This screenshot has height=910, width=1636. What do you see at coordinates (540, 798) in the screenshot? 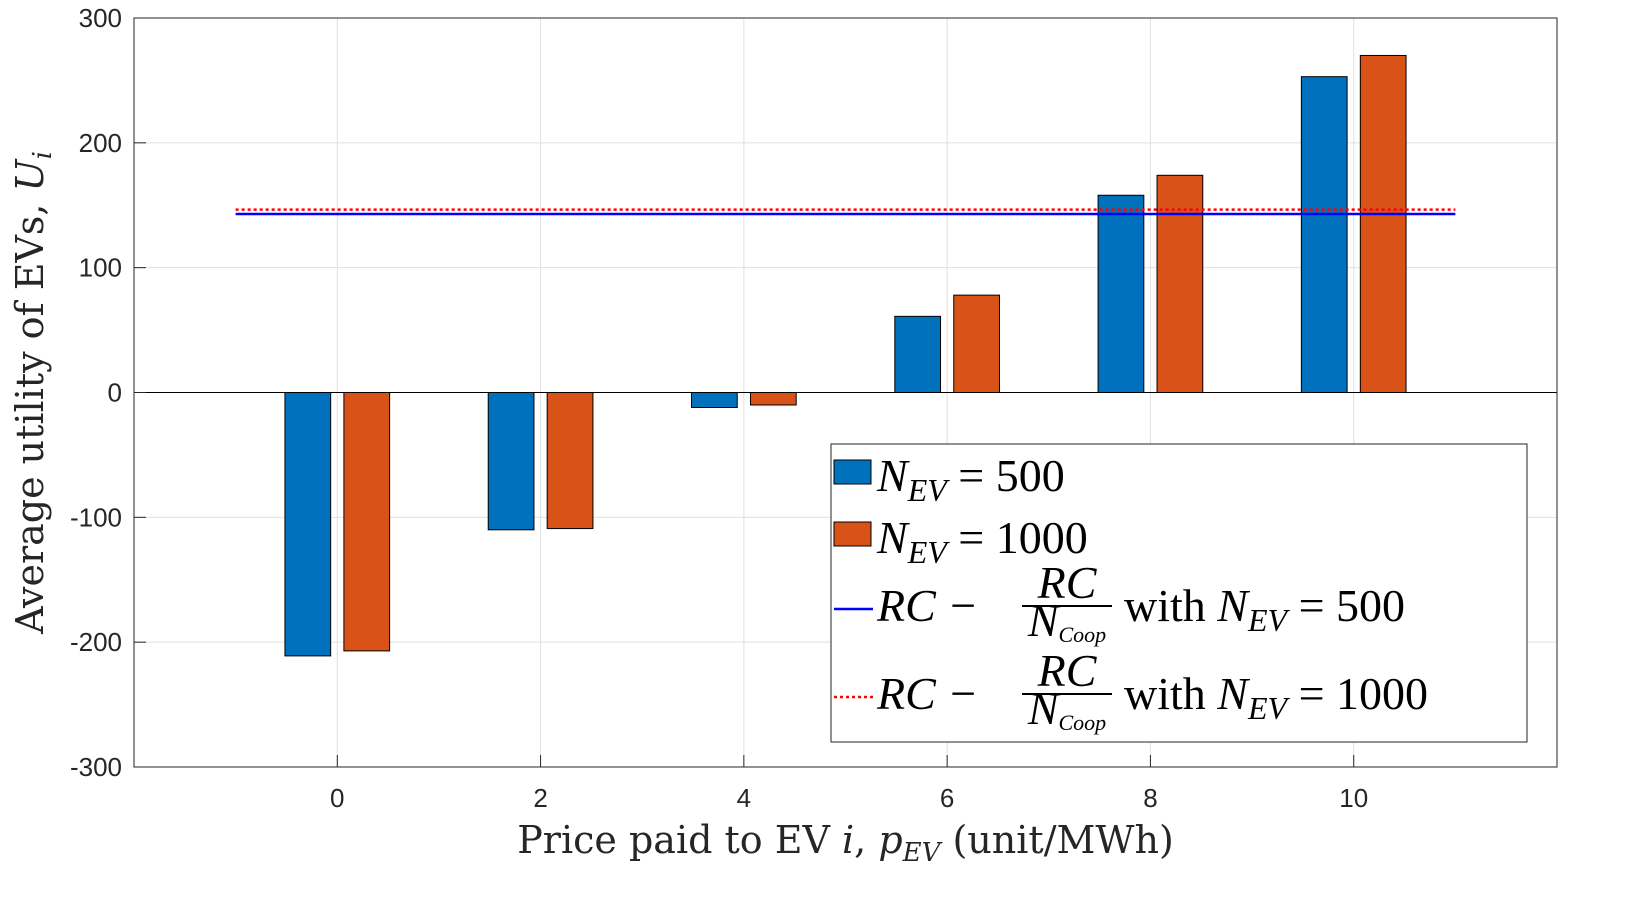
I see `x-tick-label: 2` at bounding box center [540, 798].